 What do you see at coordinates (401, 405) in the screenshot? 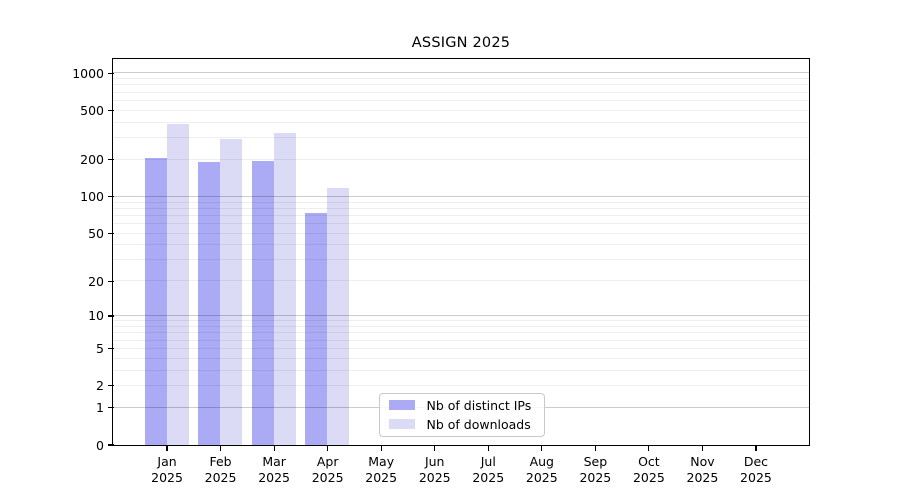
I see `legend-swatch-distinct-ips` at bounding box center [401, 405].